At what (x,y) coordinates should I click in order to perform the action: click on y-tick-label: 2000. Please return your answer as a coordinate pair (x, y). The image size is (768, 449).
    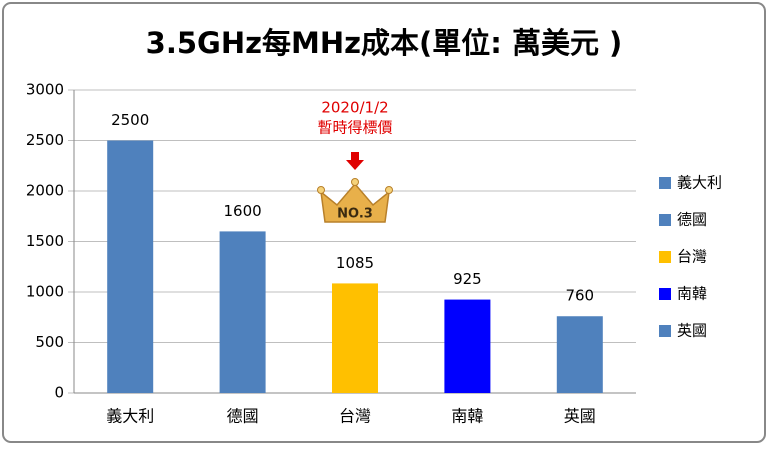
    Looking at the image, I should click on (45, 191).